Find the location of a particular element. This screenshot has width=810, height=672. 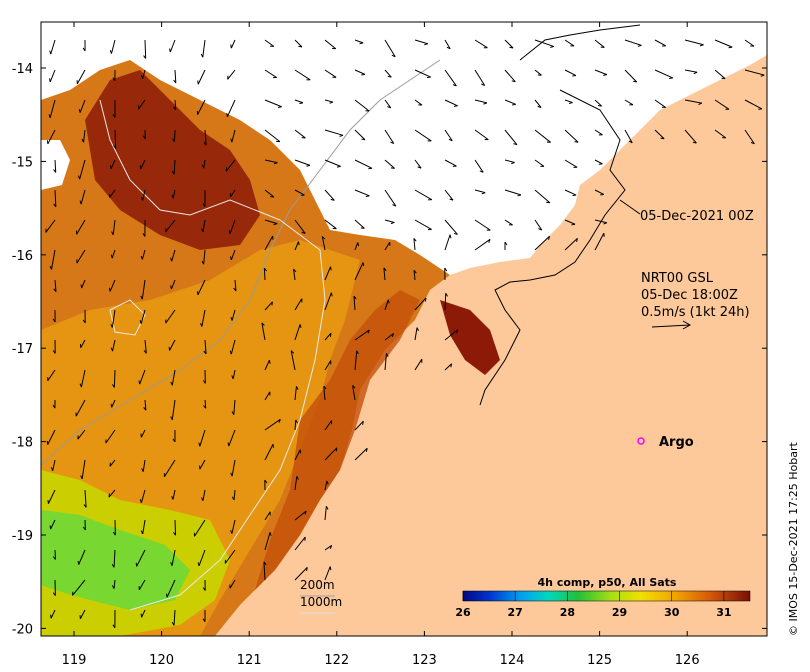

colorbar-tick-label: 27 is located at coordinates (515, 612).